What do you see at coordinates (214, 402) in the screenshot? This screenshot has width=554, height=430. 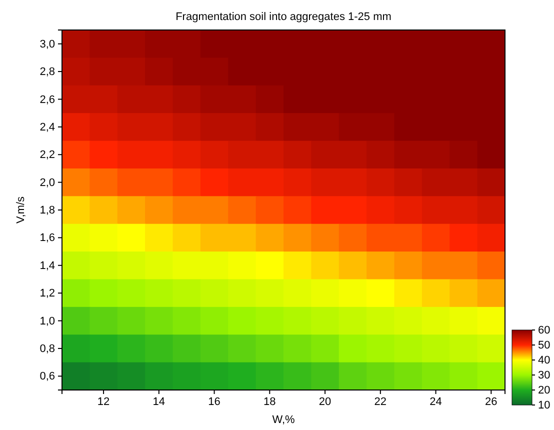 I see `x-tick-label: 16` at bounding box center [214, 402].